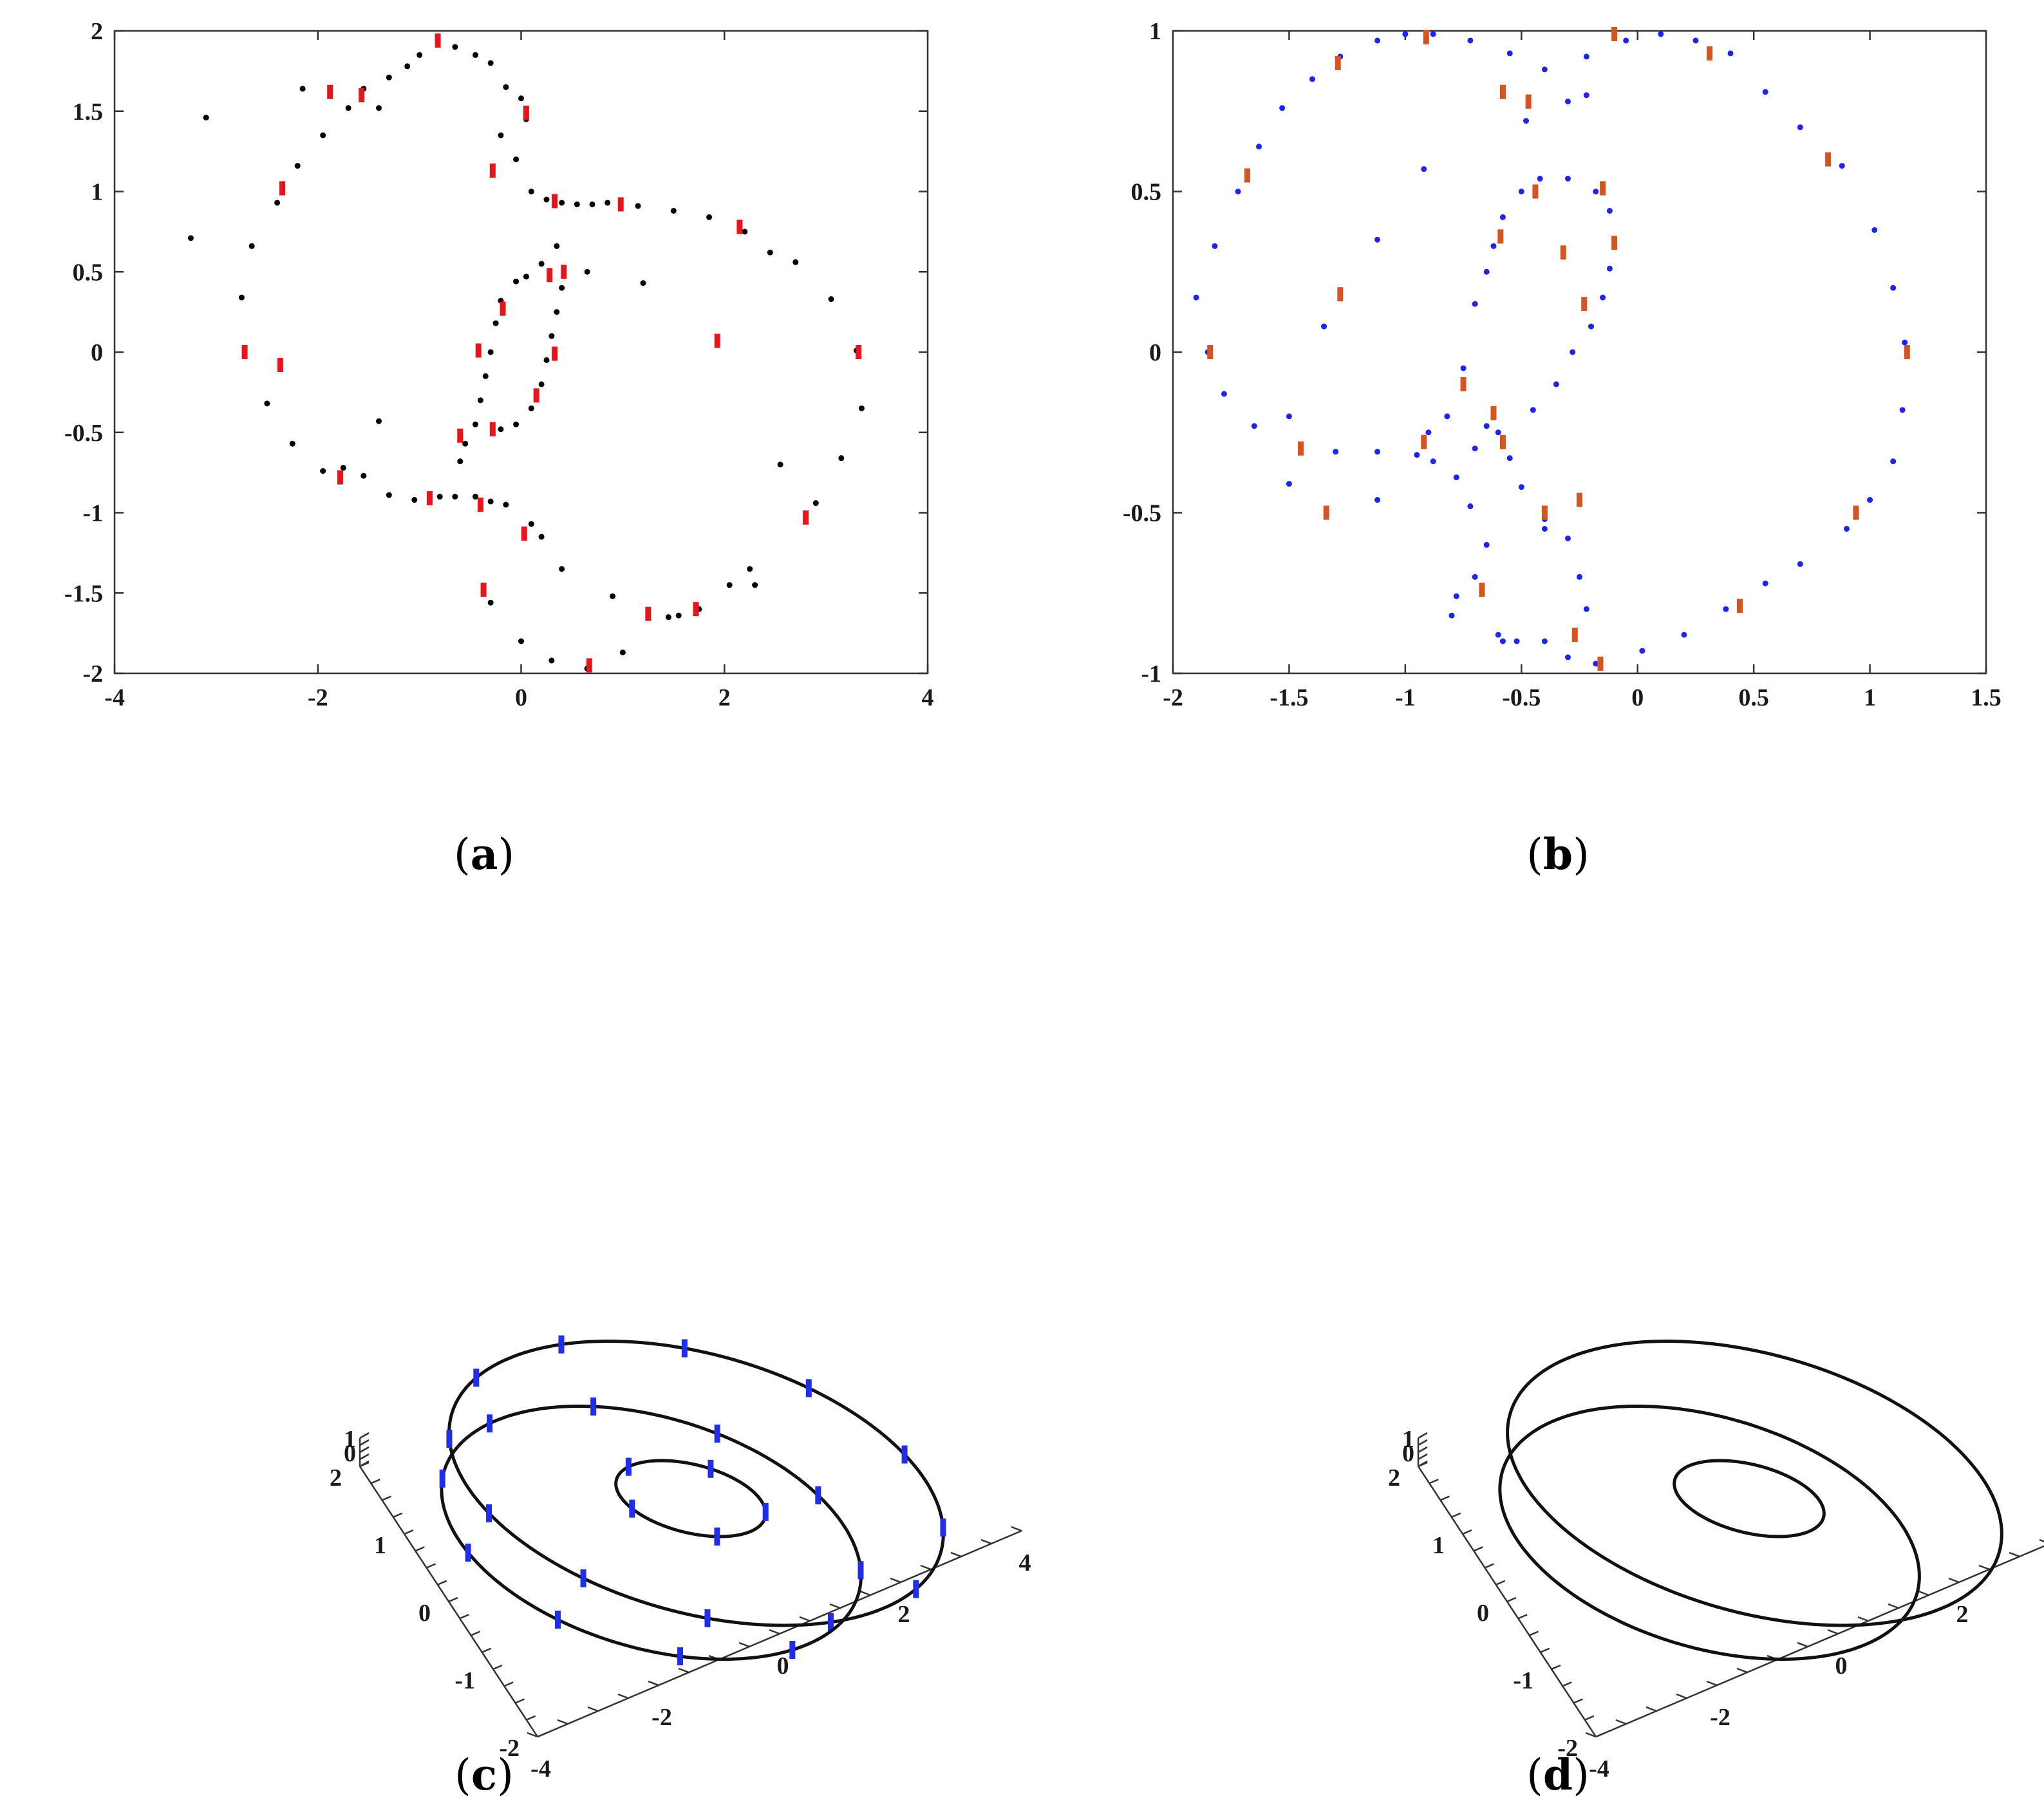 The width and height of the screenshot is (2044, 1814). Describe the element at coordinates (92, 513) in the screenshot. I see `y-tick-label: -1` at that location.